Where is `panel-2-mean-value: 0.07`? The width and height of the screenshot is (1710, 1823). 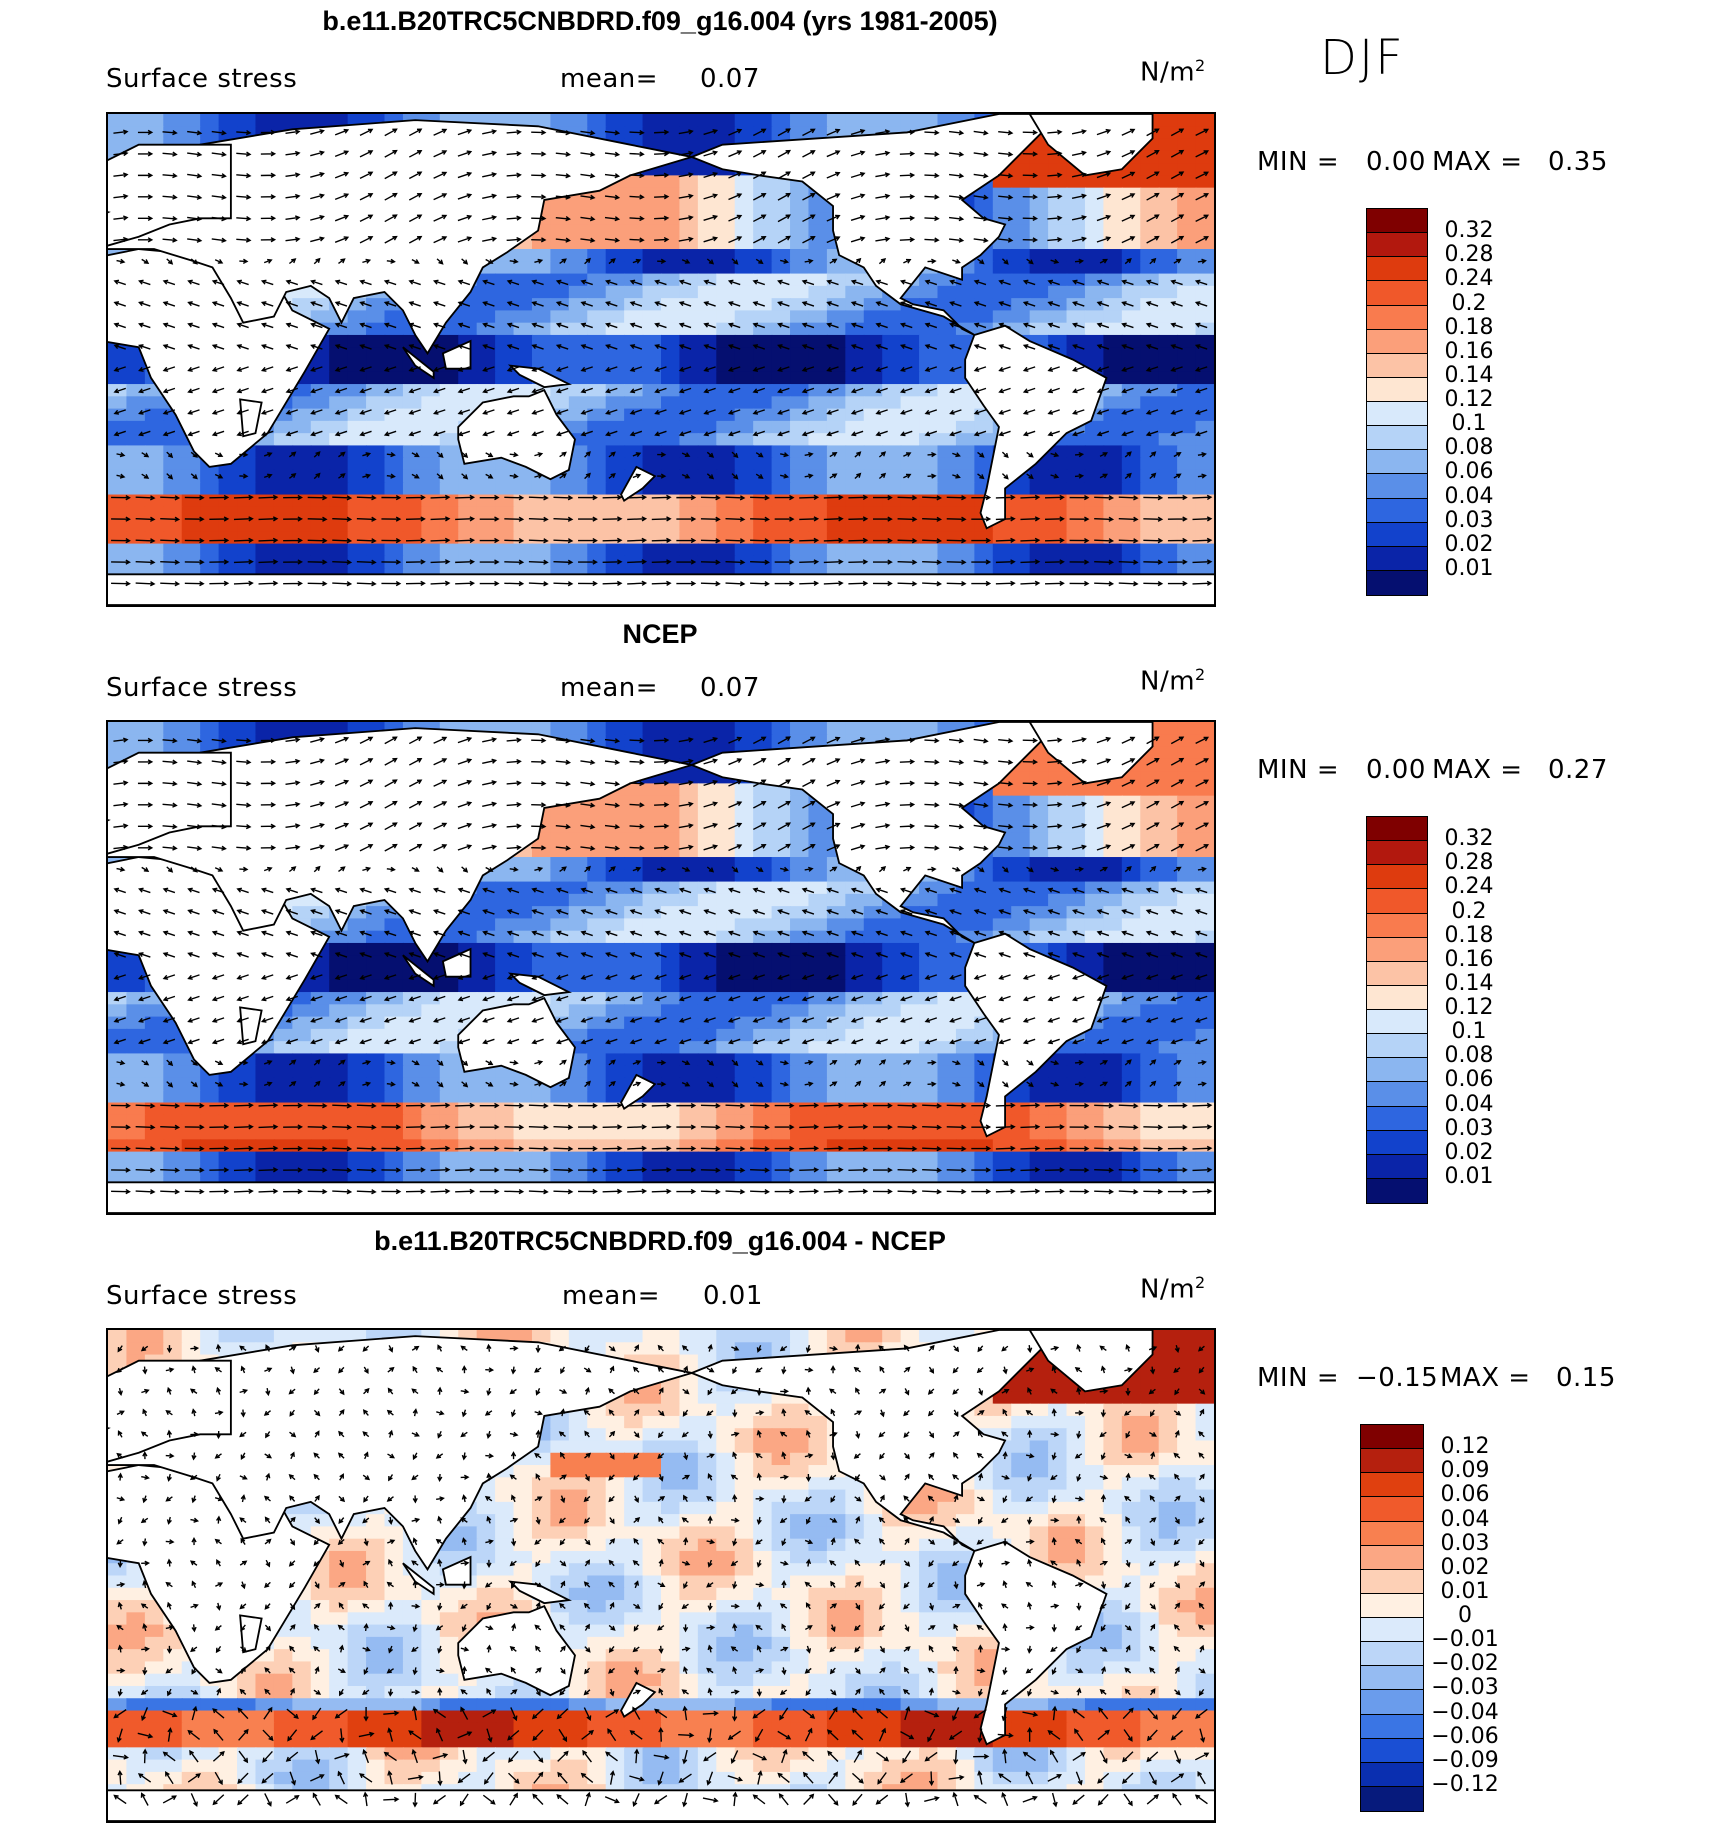 panel-2-mean-value: 0.07 is located at coordinates (730, 688).